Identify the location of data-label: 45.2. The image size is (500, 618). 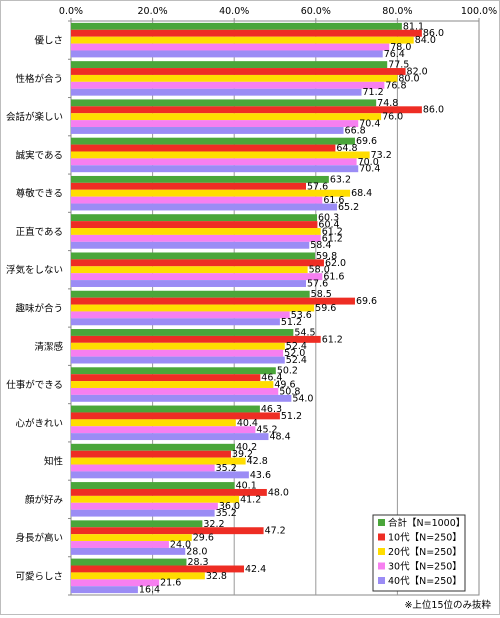
(266, 430).